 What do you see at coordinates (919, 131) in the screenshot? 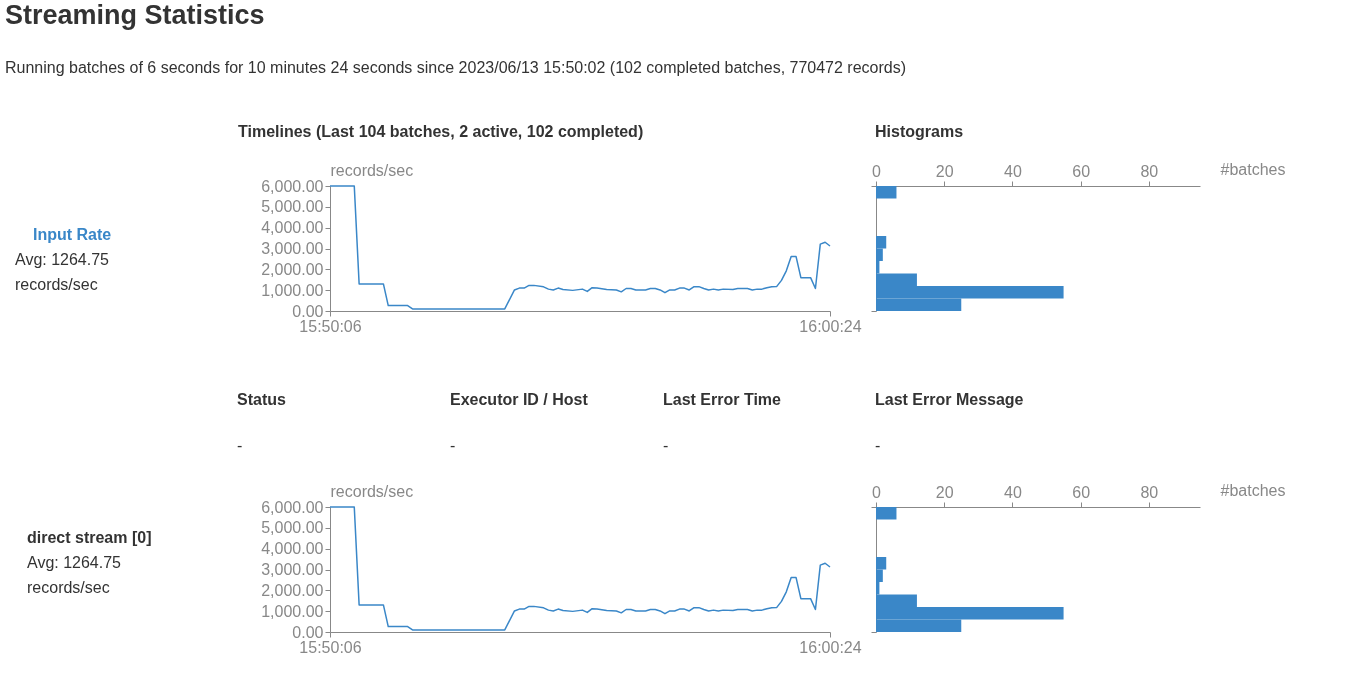
I see `text: Histograms` at bounding box center [919, 131].